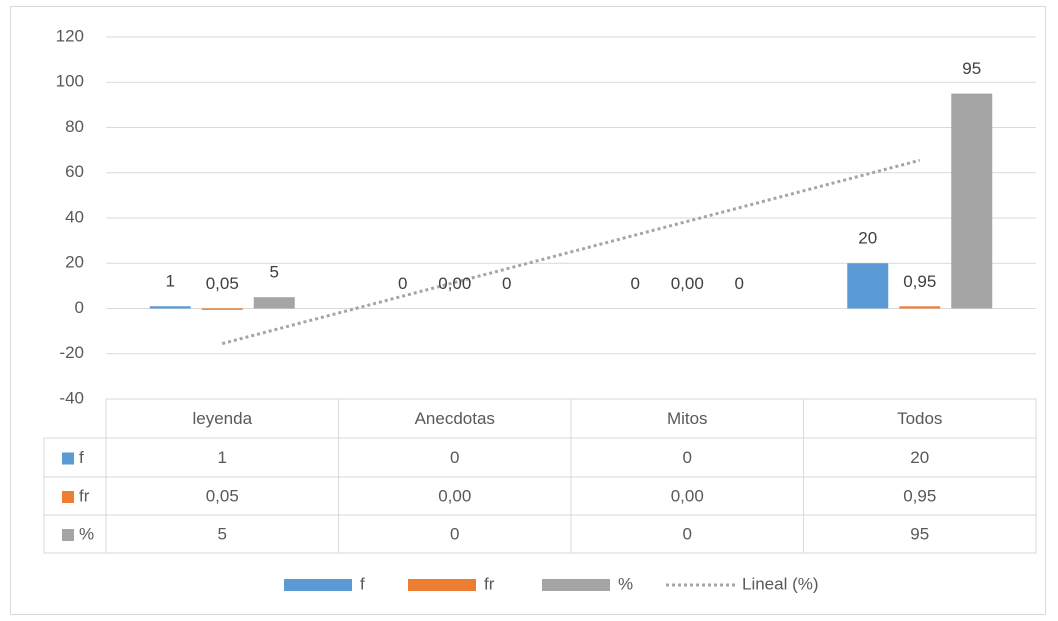  Describe the element at coordinates (867, 238) in the screenshot. I see `data-label: 20` at that location.